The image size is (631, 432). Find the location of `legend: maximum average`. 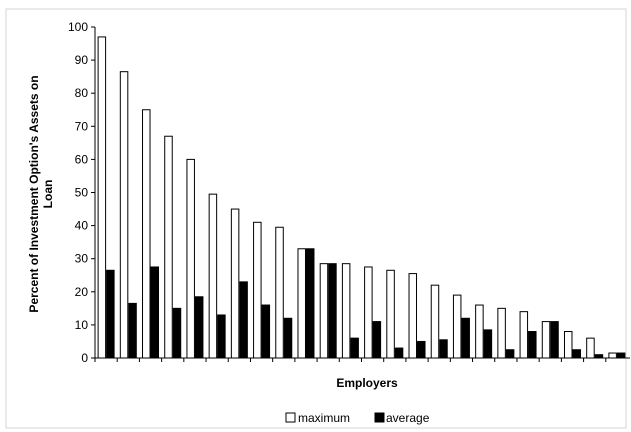

legend: maximum average is located at coordinates (357, 418).